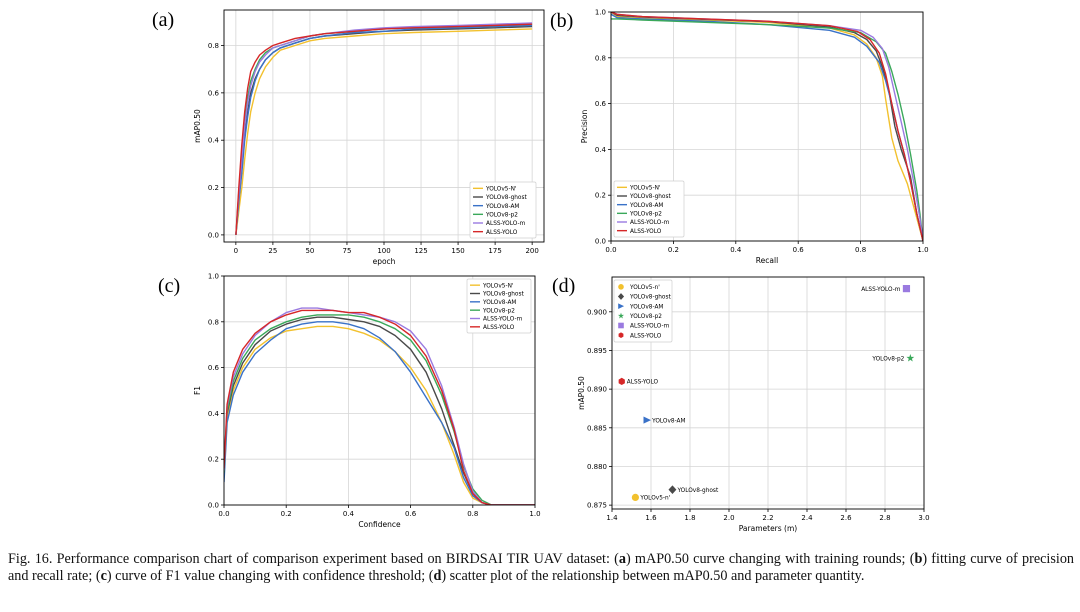  I want to click on series-line-alss-yolo, so click(384, 129).